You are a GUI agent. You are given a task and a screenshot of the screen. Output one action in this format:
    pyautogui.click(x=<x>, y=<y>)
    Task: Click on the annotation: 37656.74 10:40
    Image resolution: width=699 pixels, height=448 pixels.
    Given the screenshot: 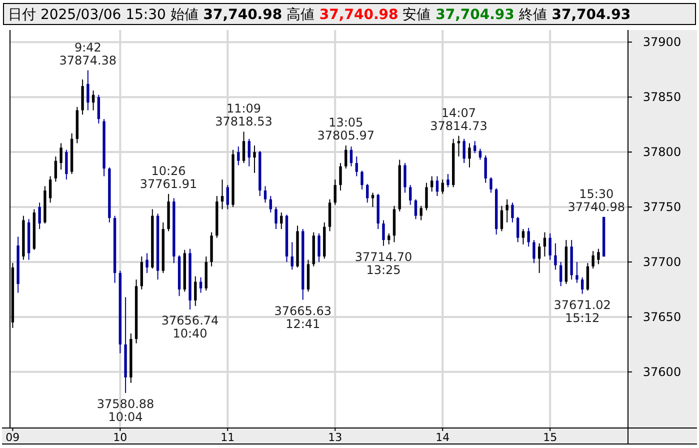 What is the action you would take?
    pyautogui.click(x=190, y=327)
    